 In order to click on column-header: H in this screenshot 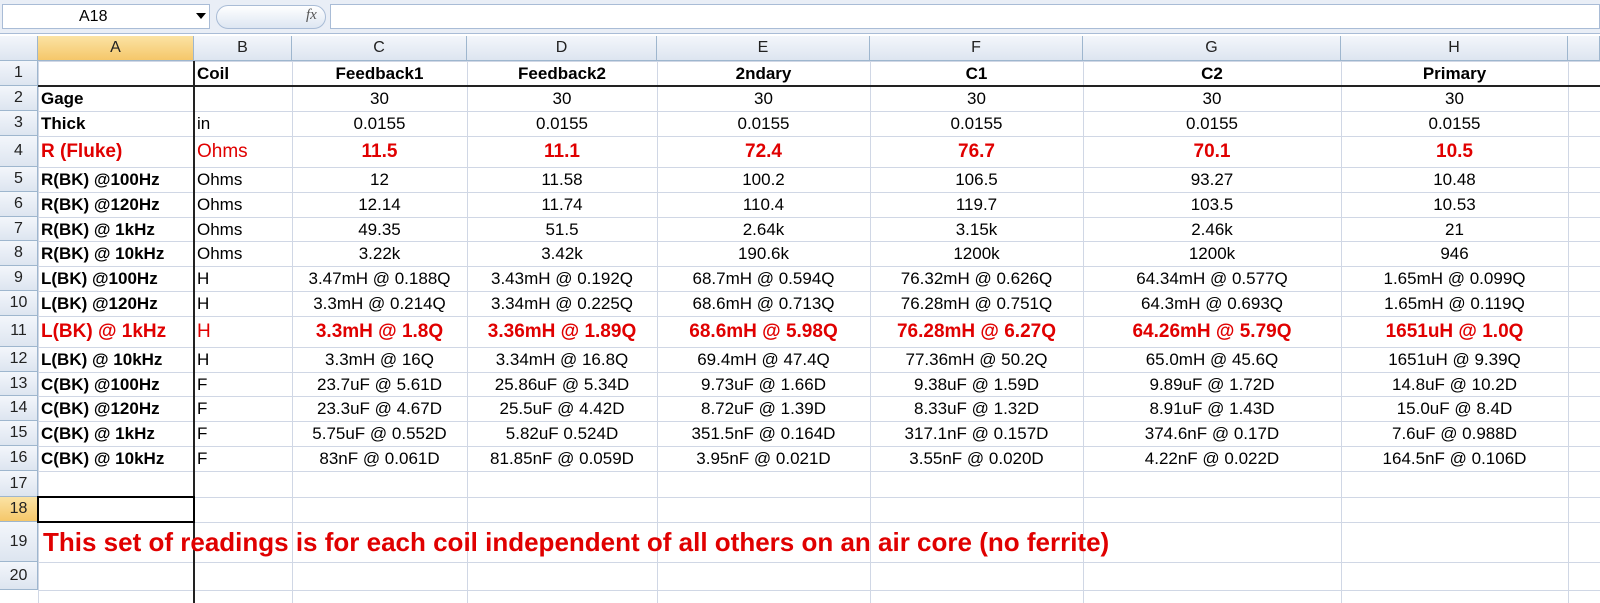, I will do `click(1454, 48)`.